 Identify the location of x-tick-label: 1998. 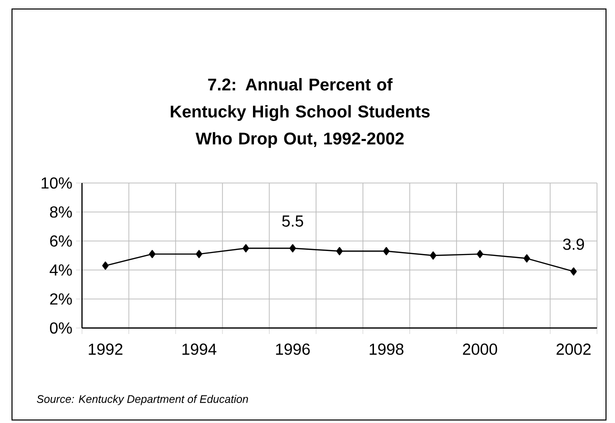
(387, 349).